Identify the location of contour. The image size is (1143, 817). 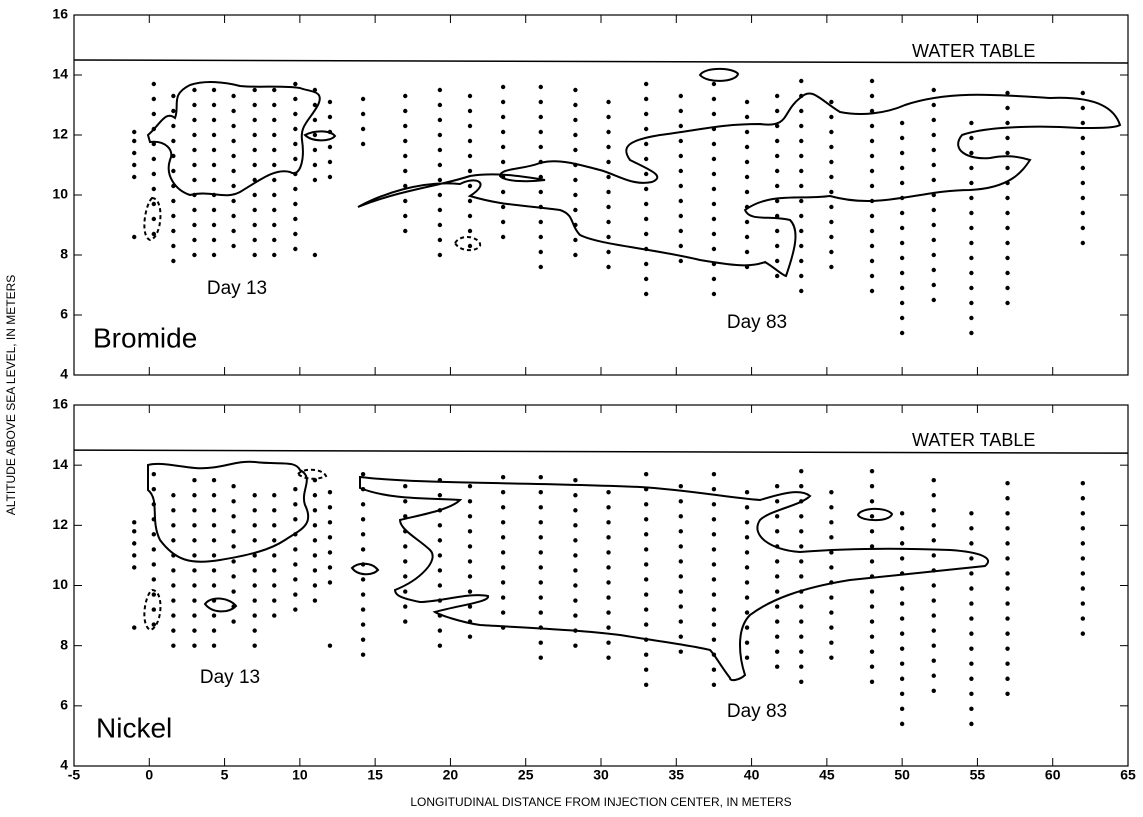
(220, 605).